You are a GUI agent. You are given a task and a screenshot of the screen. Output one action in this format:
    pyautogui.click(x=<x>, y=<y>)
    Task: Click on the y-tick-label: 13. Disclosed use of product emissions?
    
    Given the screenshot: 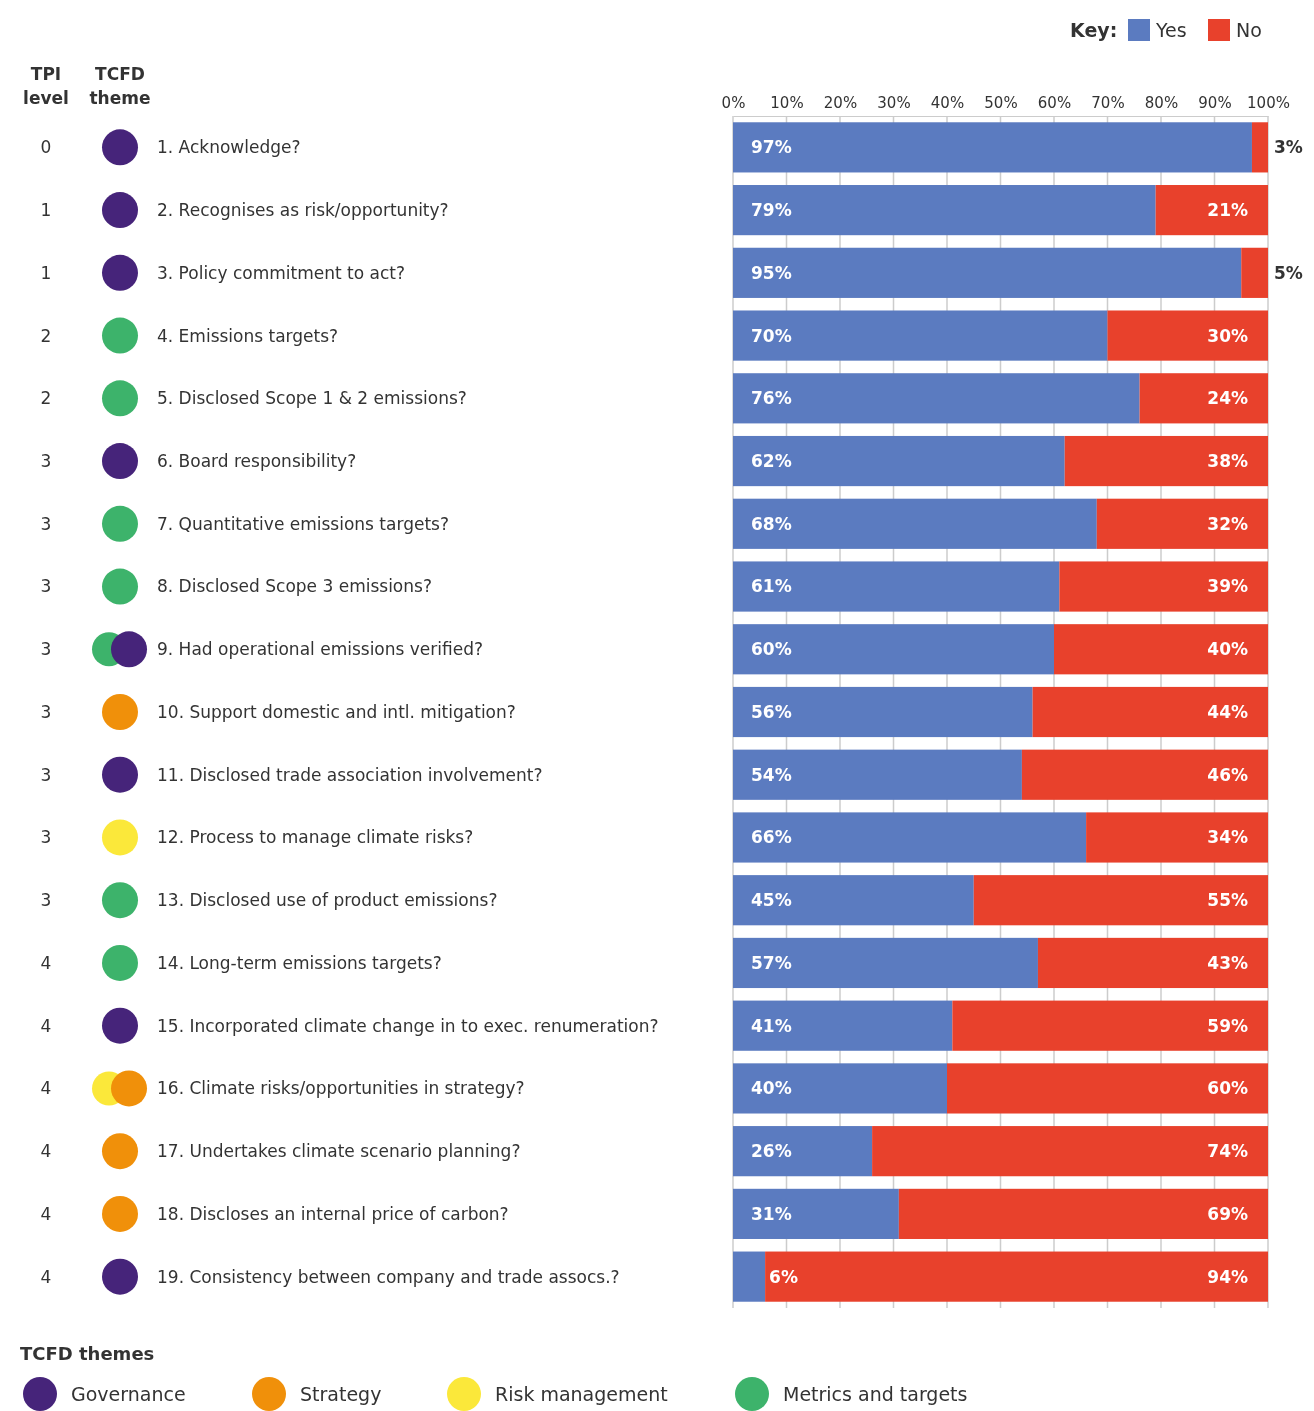 What is the action you would take?
    pyautogui.click(x=327, y=900)
    